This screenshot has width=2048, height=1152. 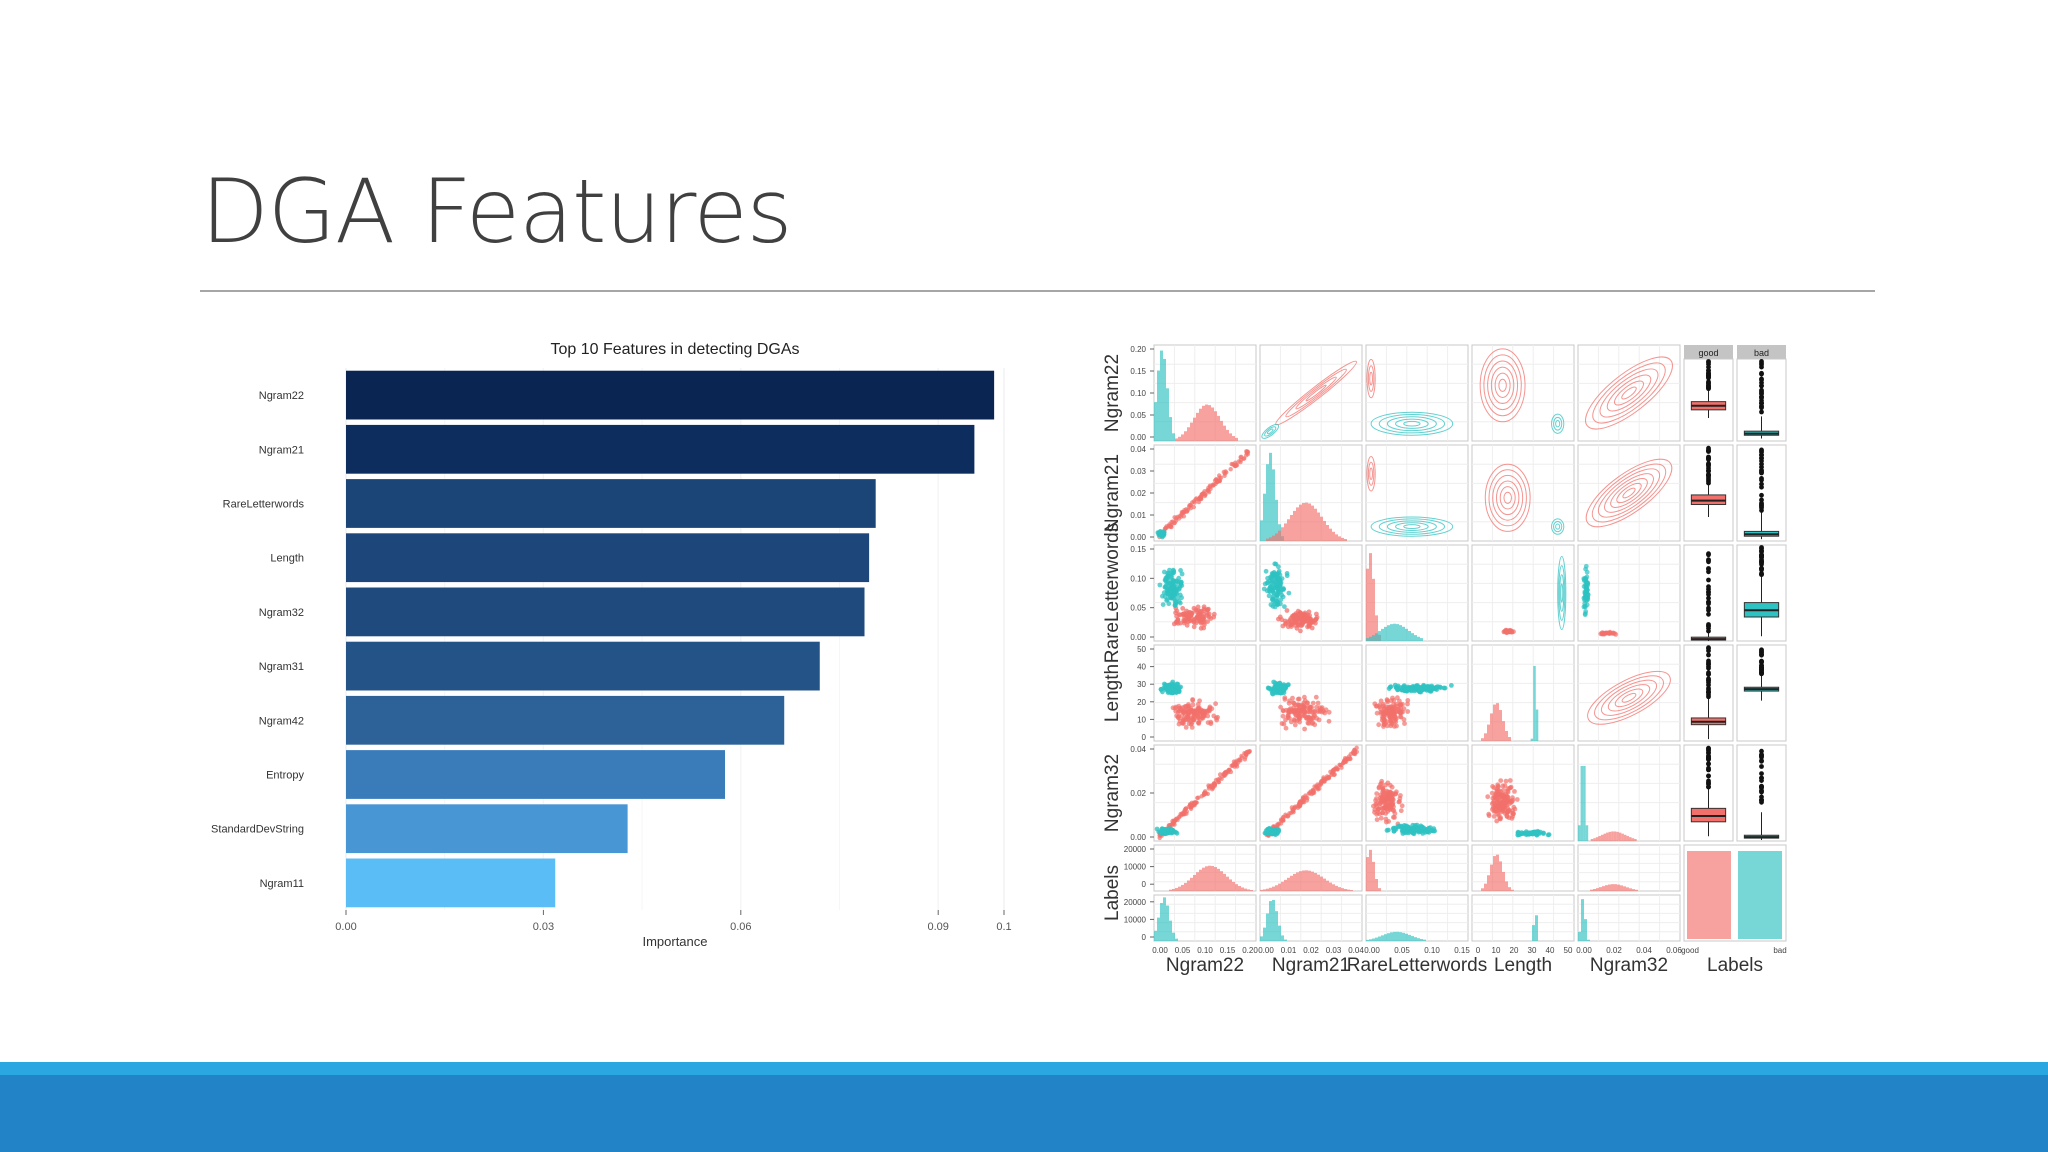 What do you see at coordinates (611, 503) in the screenshot?
I see `bar-rareletterwords` at bounding box center [611, 503].